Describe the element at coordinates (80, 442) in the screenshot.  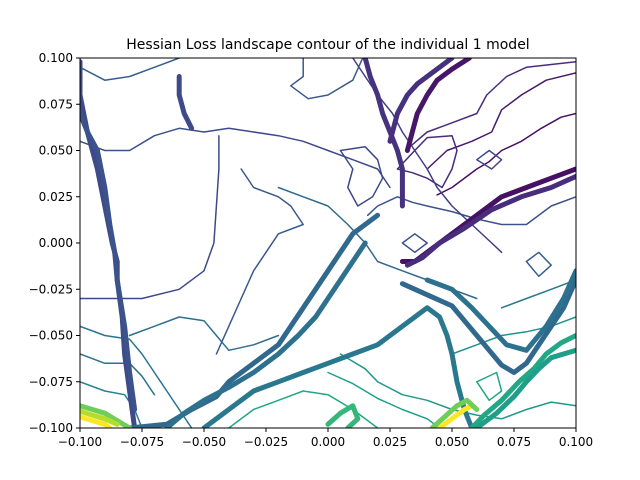
I see `x-tick-label: −0.100` at that location.